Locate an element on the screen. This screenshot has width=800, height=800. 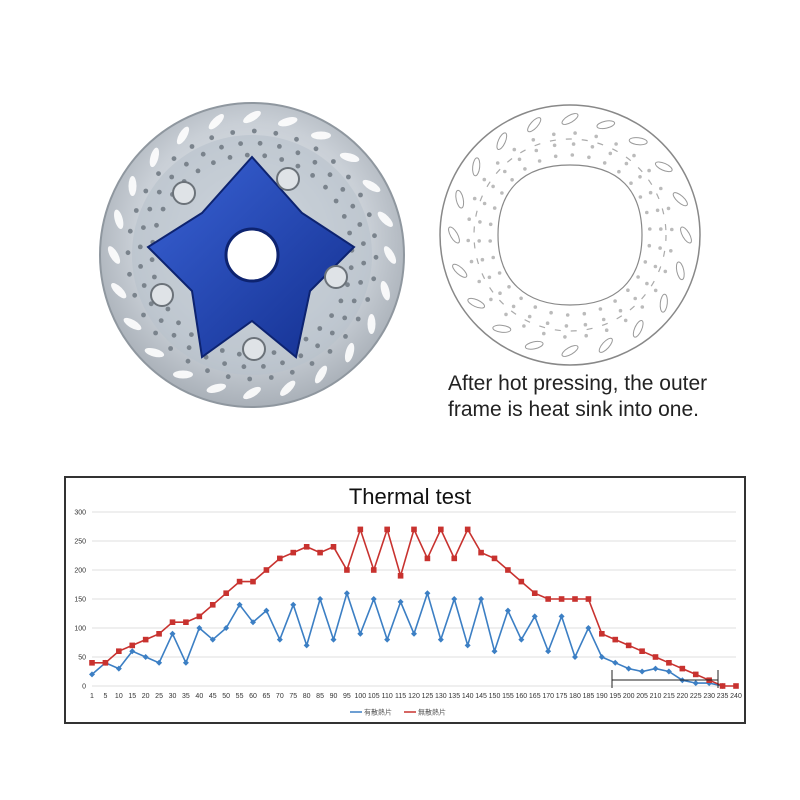
rotor-center-hole is located at coordinates (252, 255).